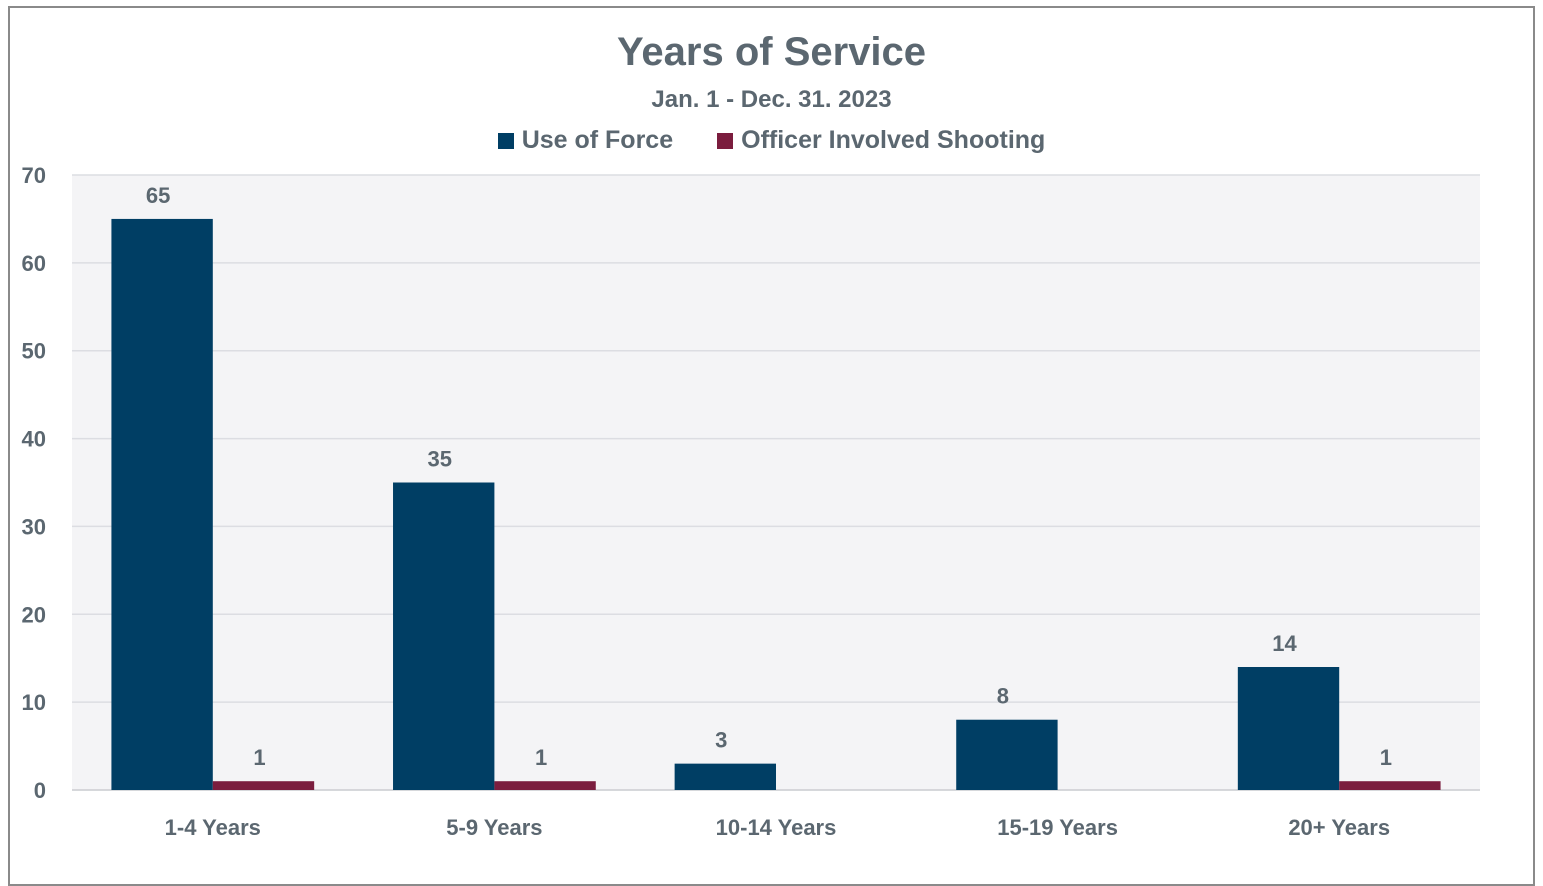 Image resolution: width=1543 pixels, height=886 pixels. What do you see at coordinates (34, 175) in the screenshot?
I see `y-tick-label-70: 70` at bounding box center [34, 175].